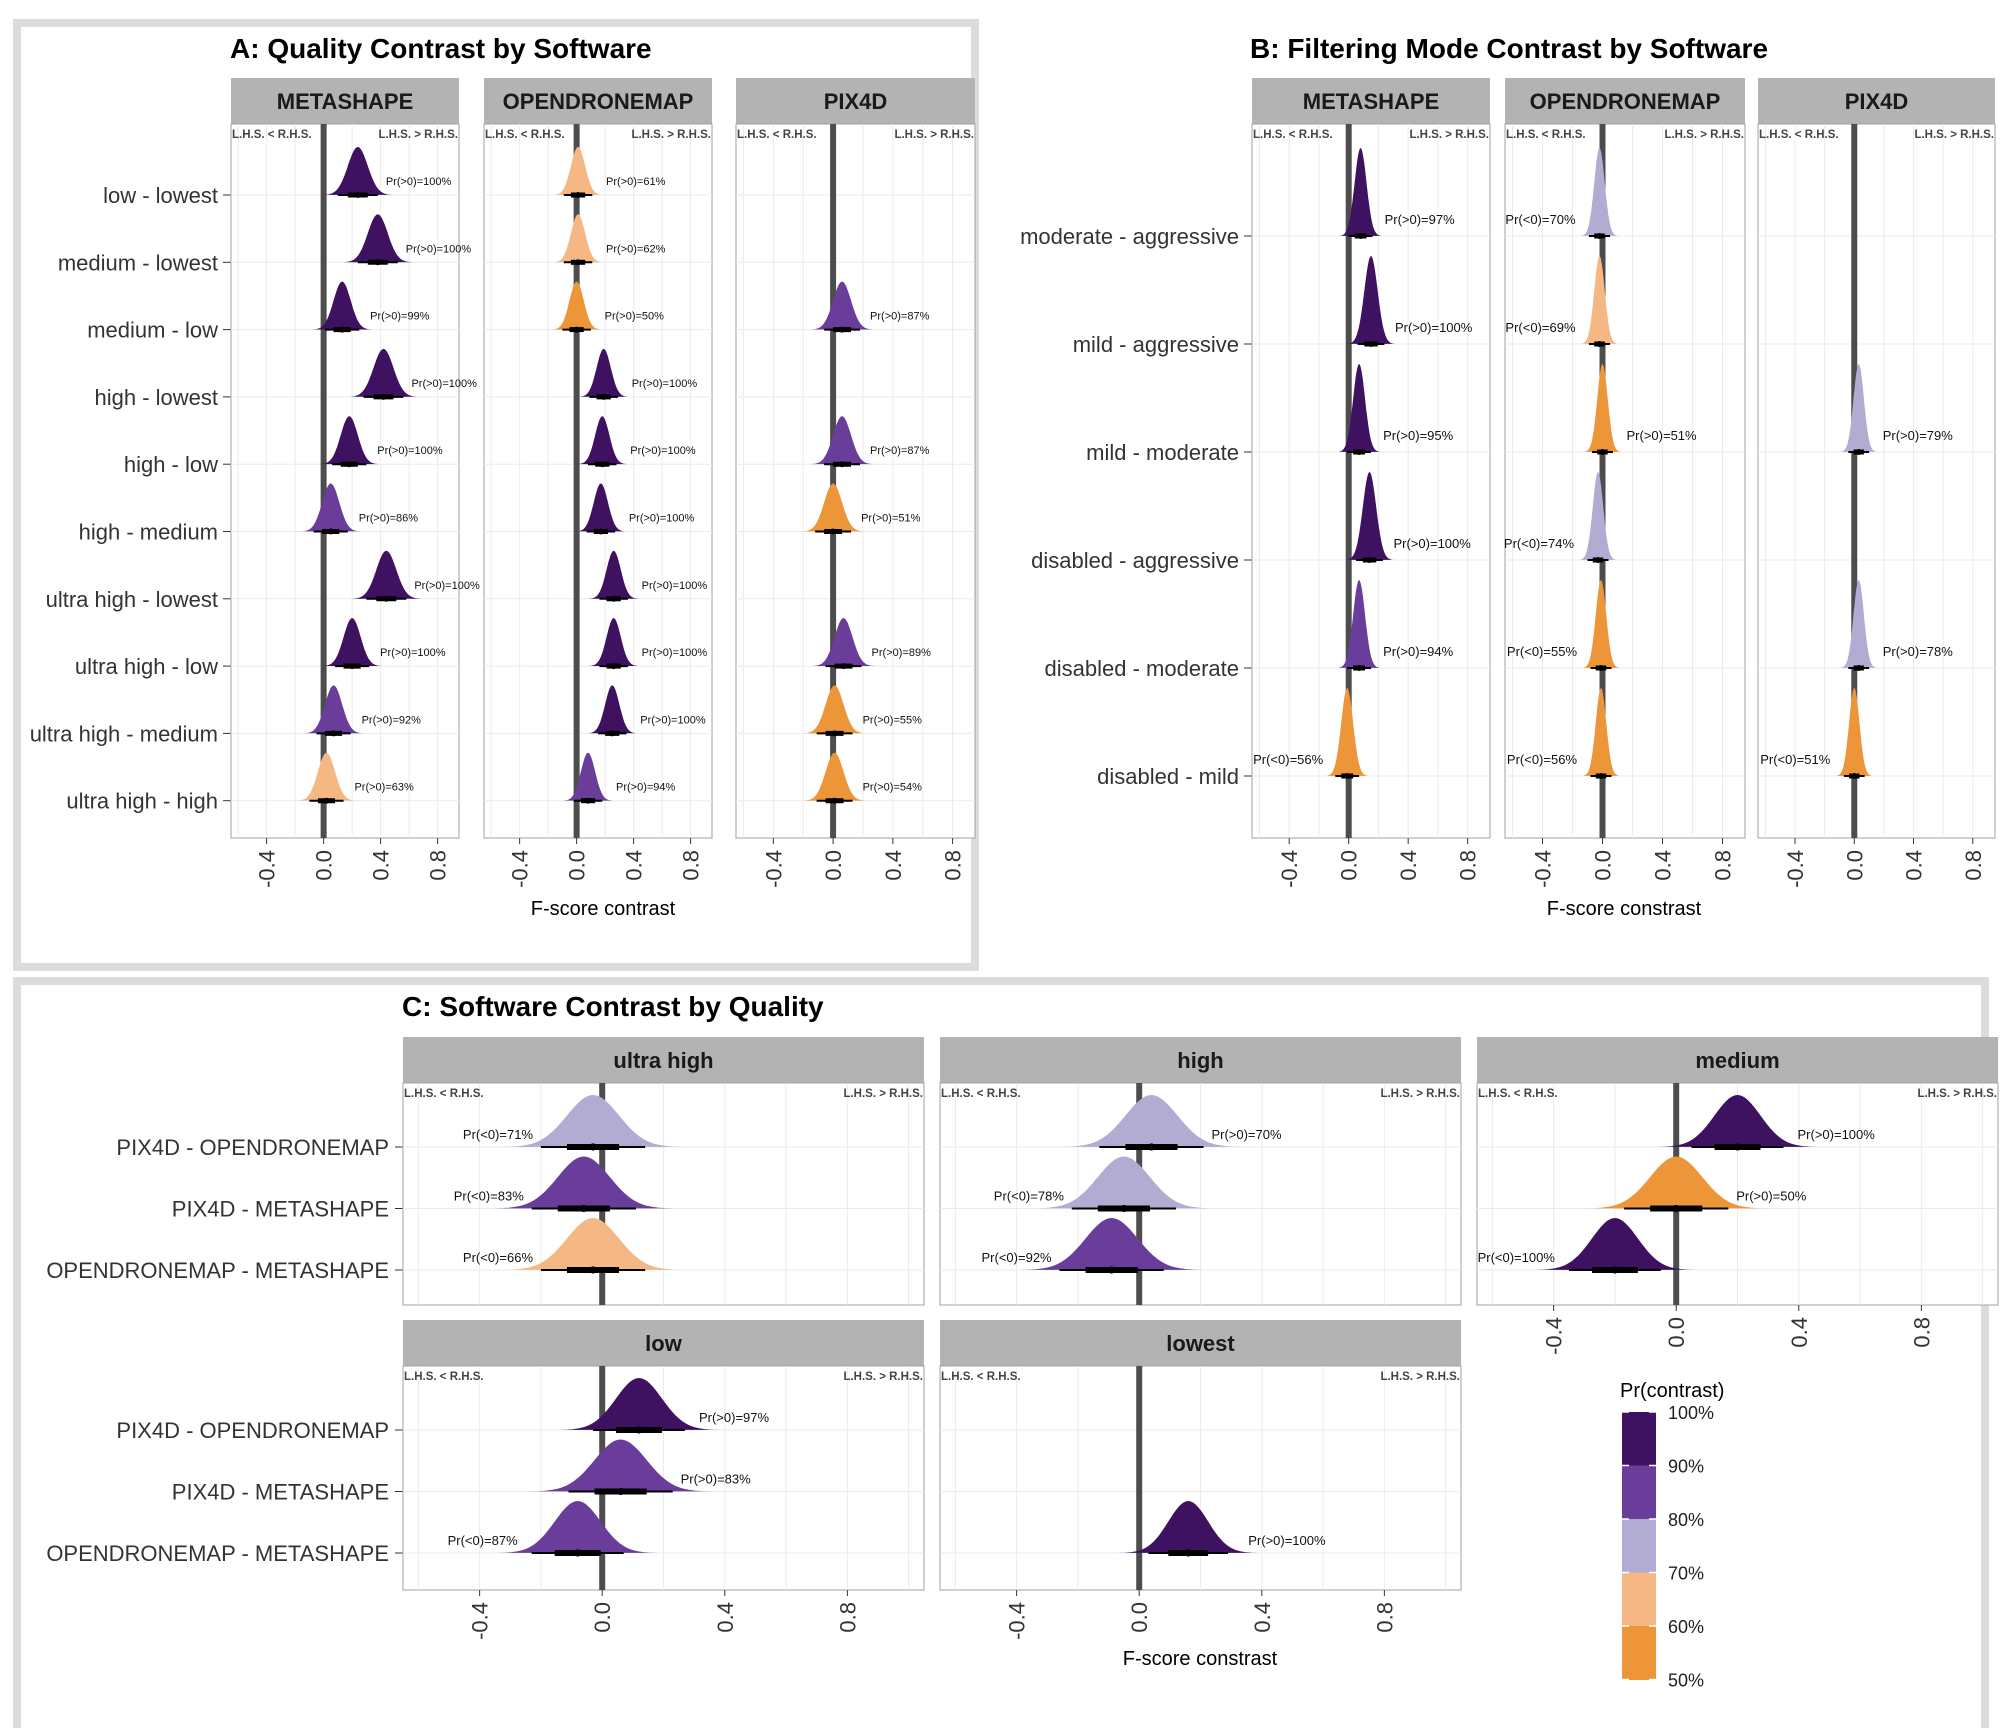 The image size is (2016, 1728). What do you see at coordinates (856, 101) in the screenshot?
I see `facet-label: PIX4D` at bounding box center [856, 101].